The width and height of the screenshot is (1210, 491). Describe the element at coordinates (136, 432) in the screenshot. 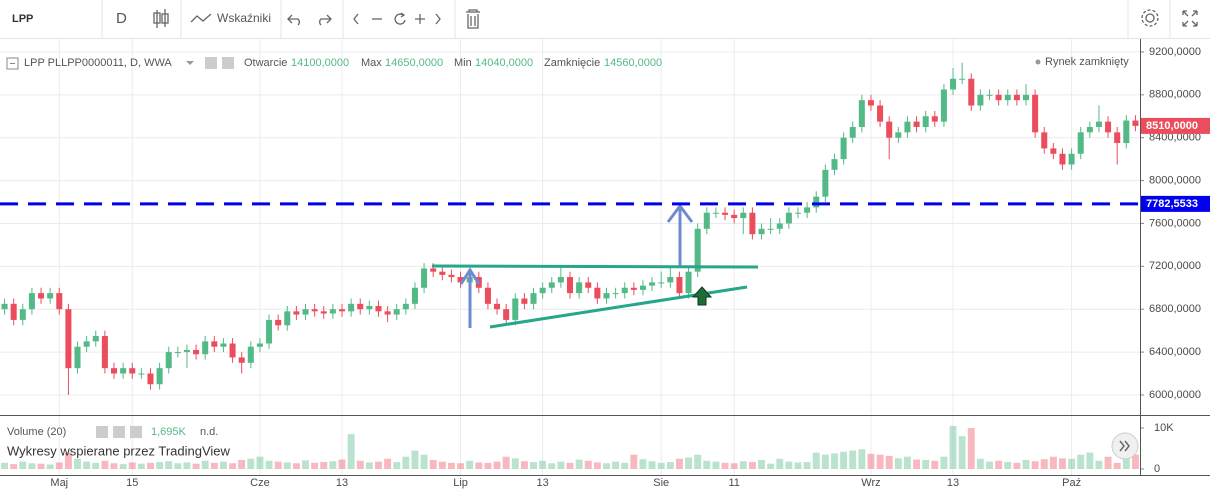

I see `volume-close` at that location.